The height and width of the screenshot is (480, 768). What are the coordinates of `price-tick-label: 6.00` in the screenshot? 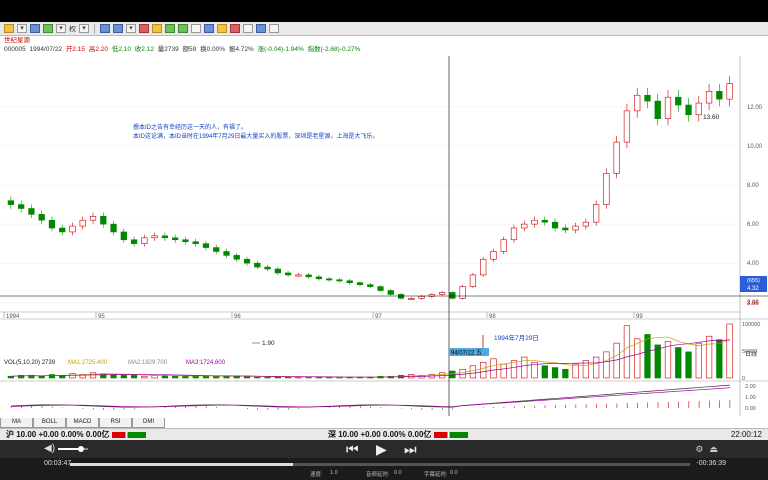 It's located at (753, 225).